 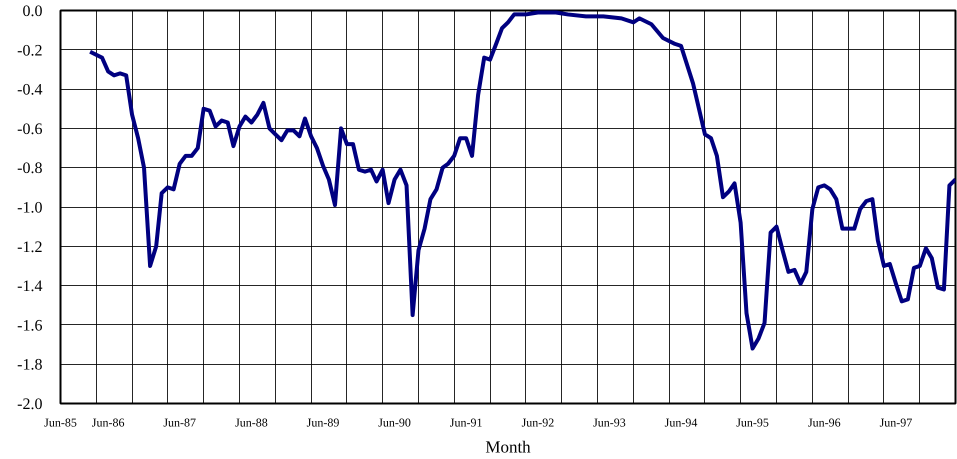 I want to click on x-tick-label: Jun-91, so click(x=466, y=423).